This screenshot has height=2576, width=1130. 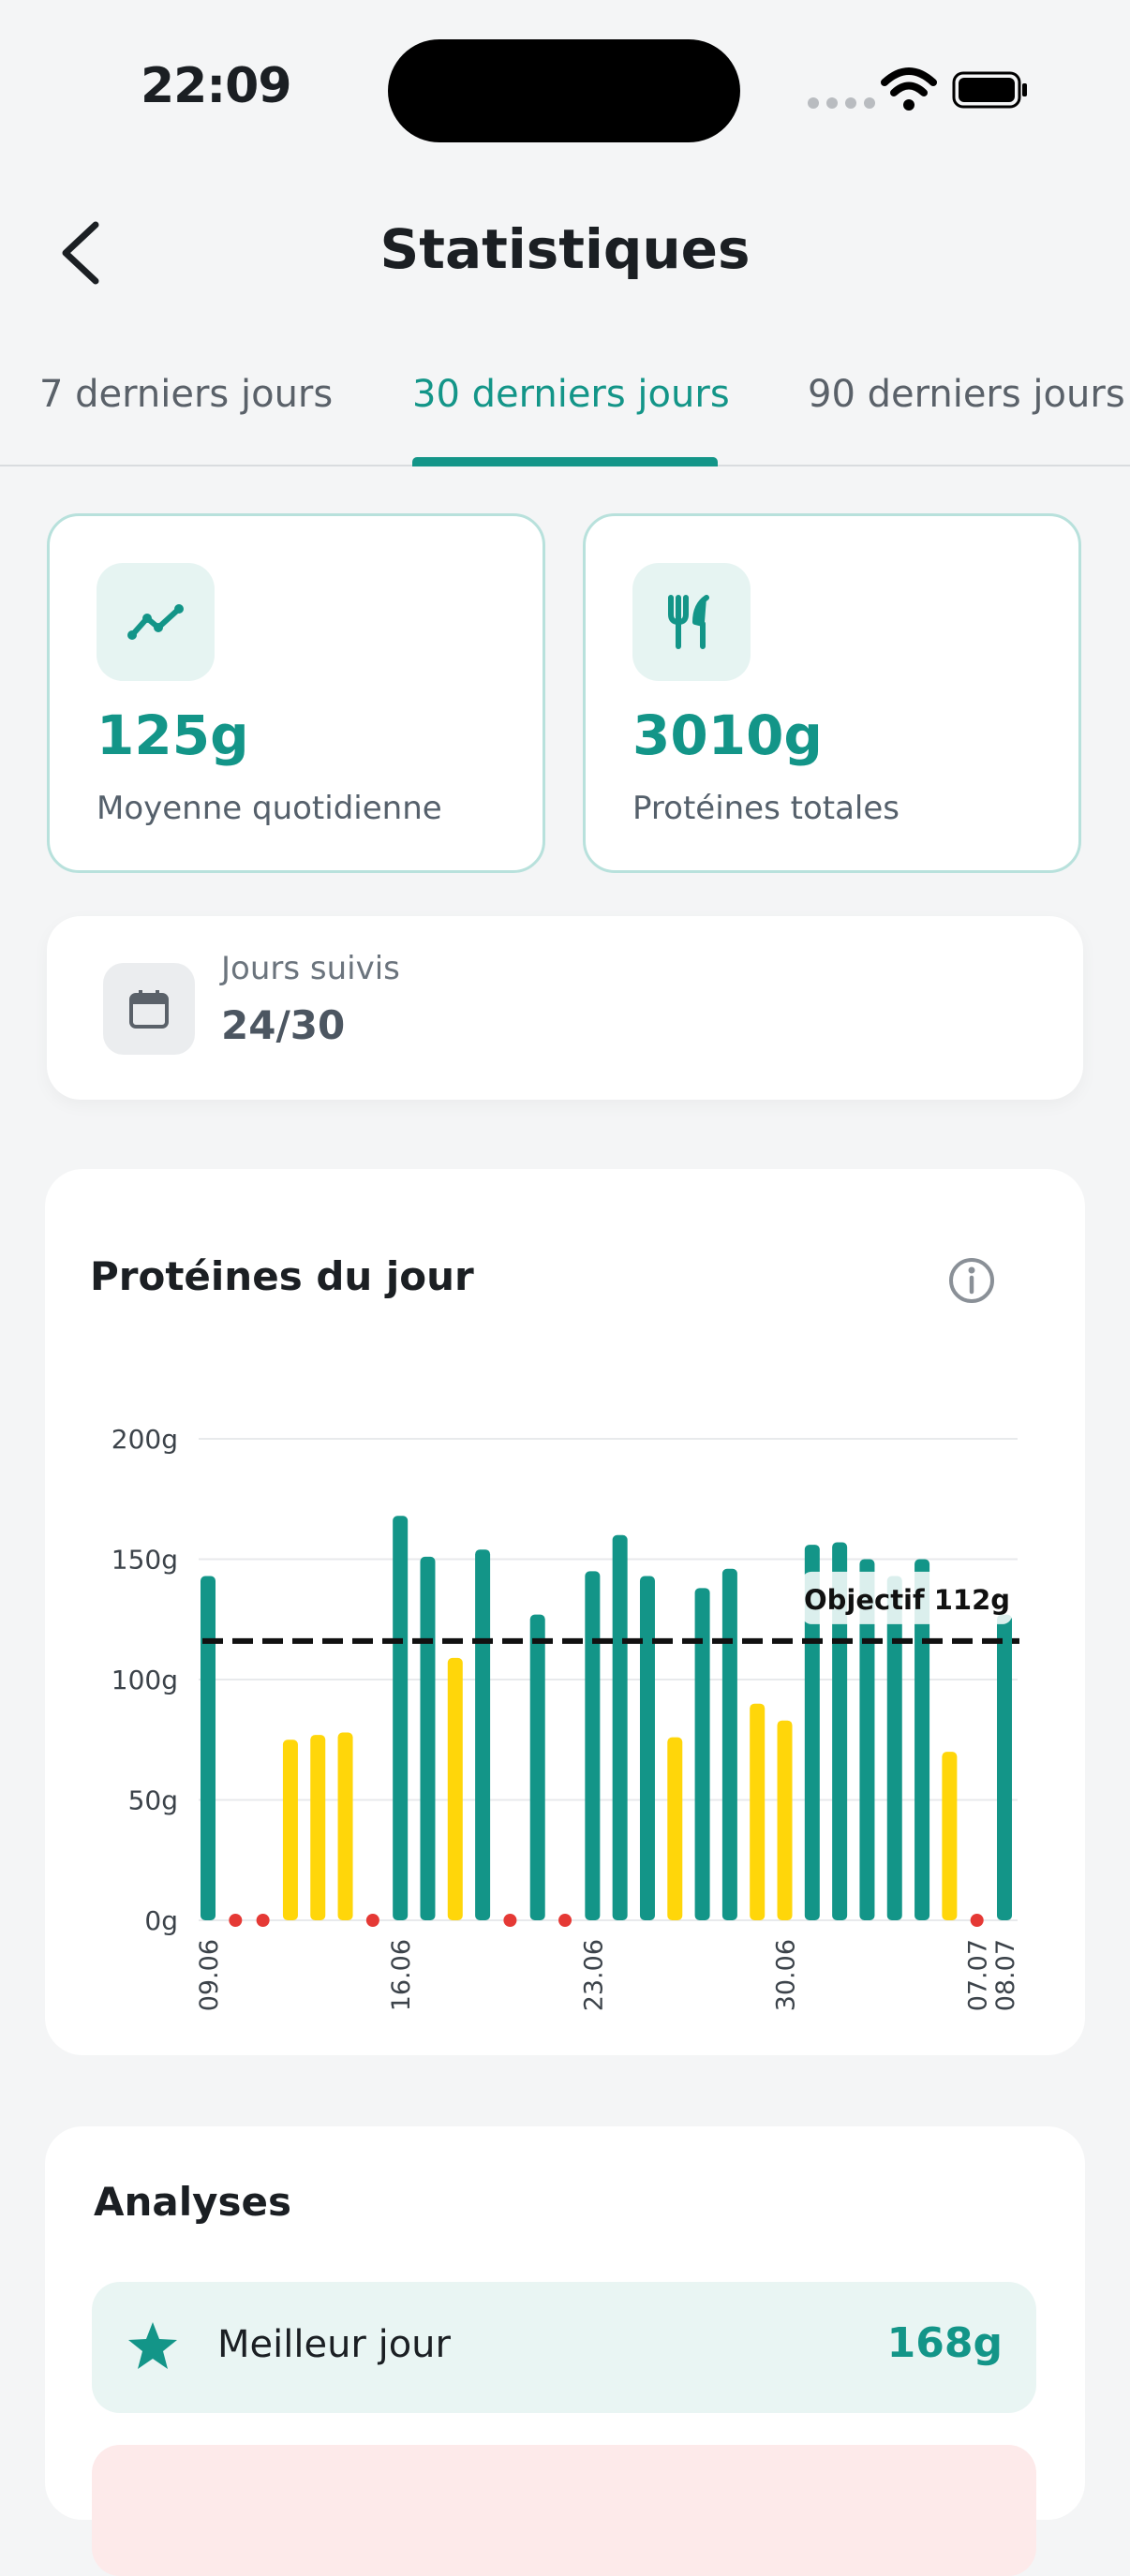 What do you see at coordinates (282, 1276) in the screenshot?
I see `chart-title: Protéines du jour` at bounding box center [282, 1276].